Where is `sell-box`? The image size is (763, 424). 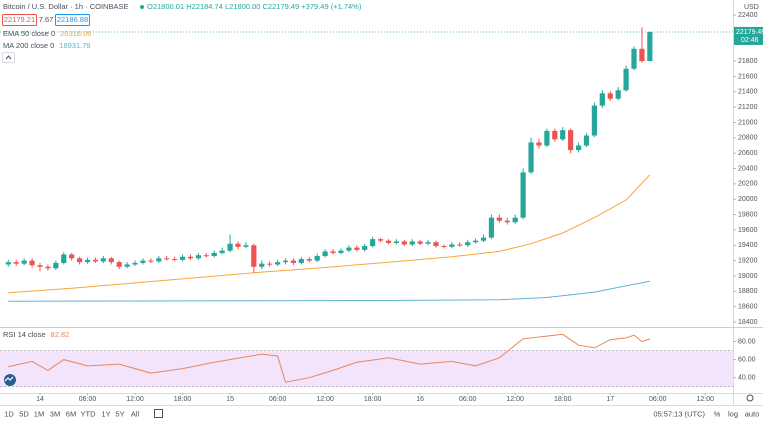 sell-box is located at coordinates (19, 20).